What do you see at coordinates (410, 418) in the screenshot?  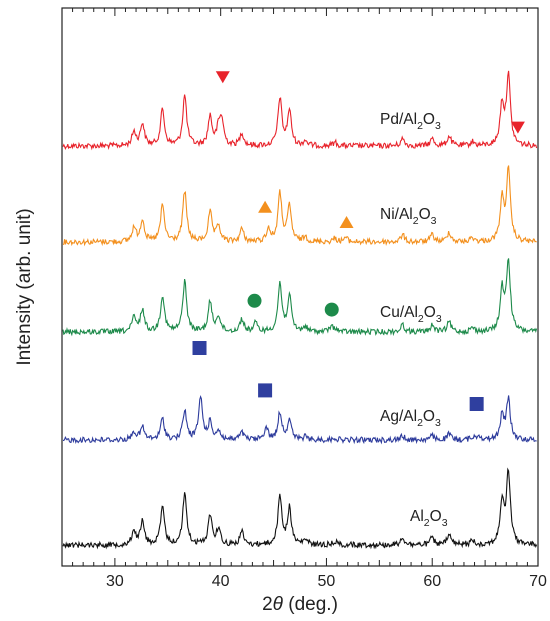 I see `series-label-3: Ag/Al2O3` at bounding box center [410, 418].